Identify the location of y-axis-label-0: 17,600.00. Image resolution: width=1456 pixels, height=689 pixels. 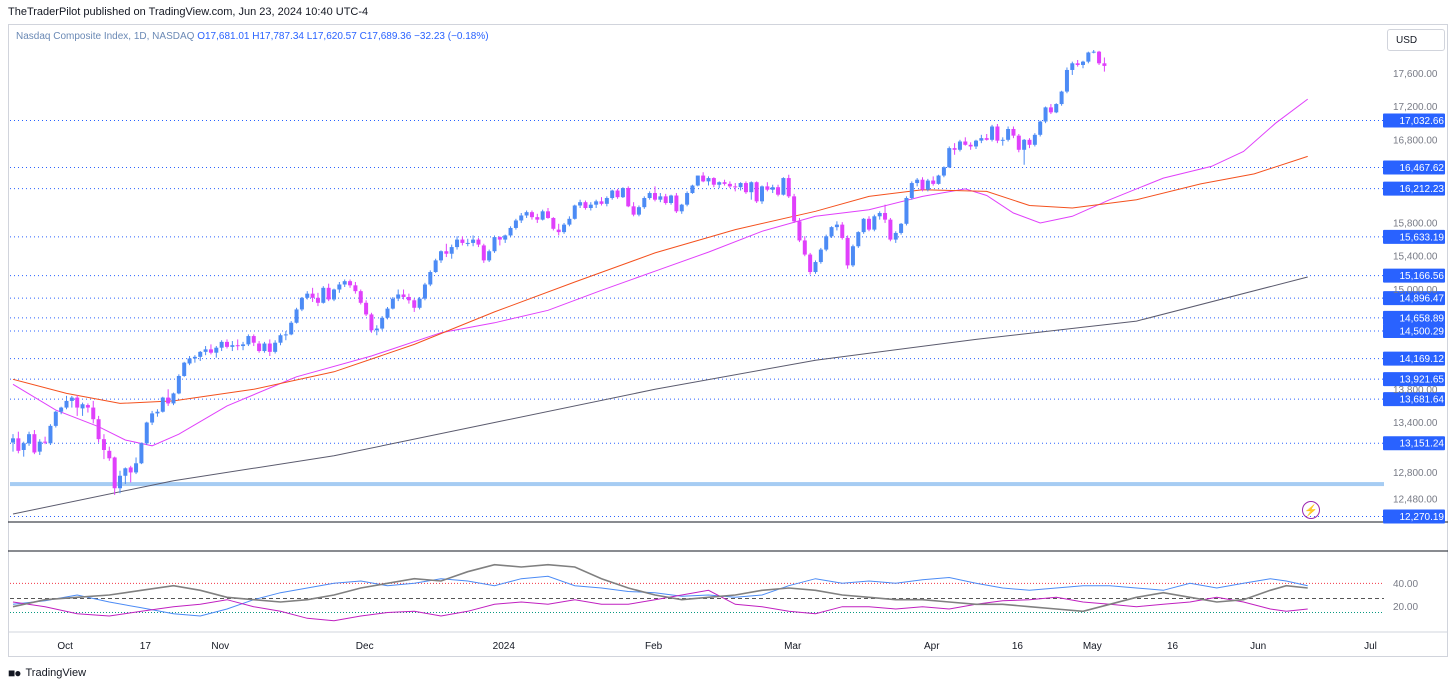
(1415, 74).